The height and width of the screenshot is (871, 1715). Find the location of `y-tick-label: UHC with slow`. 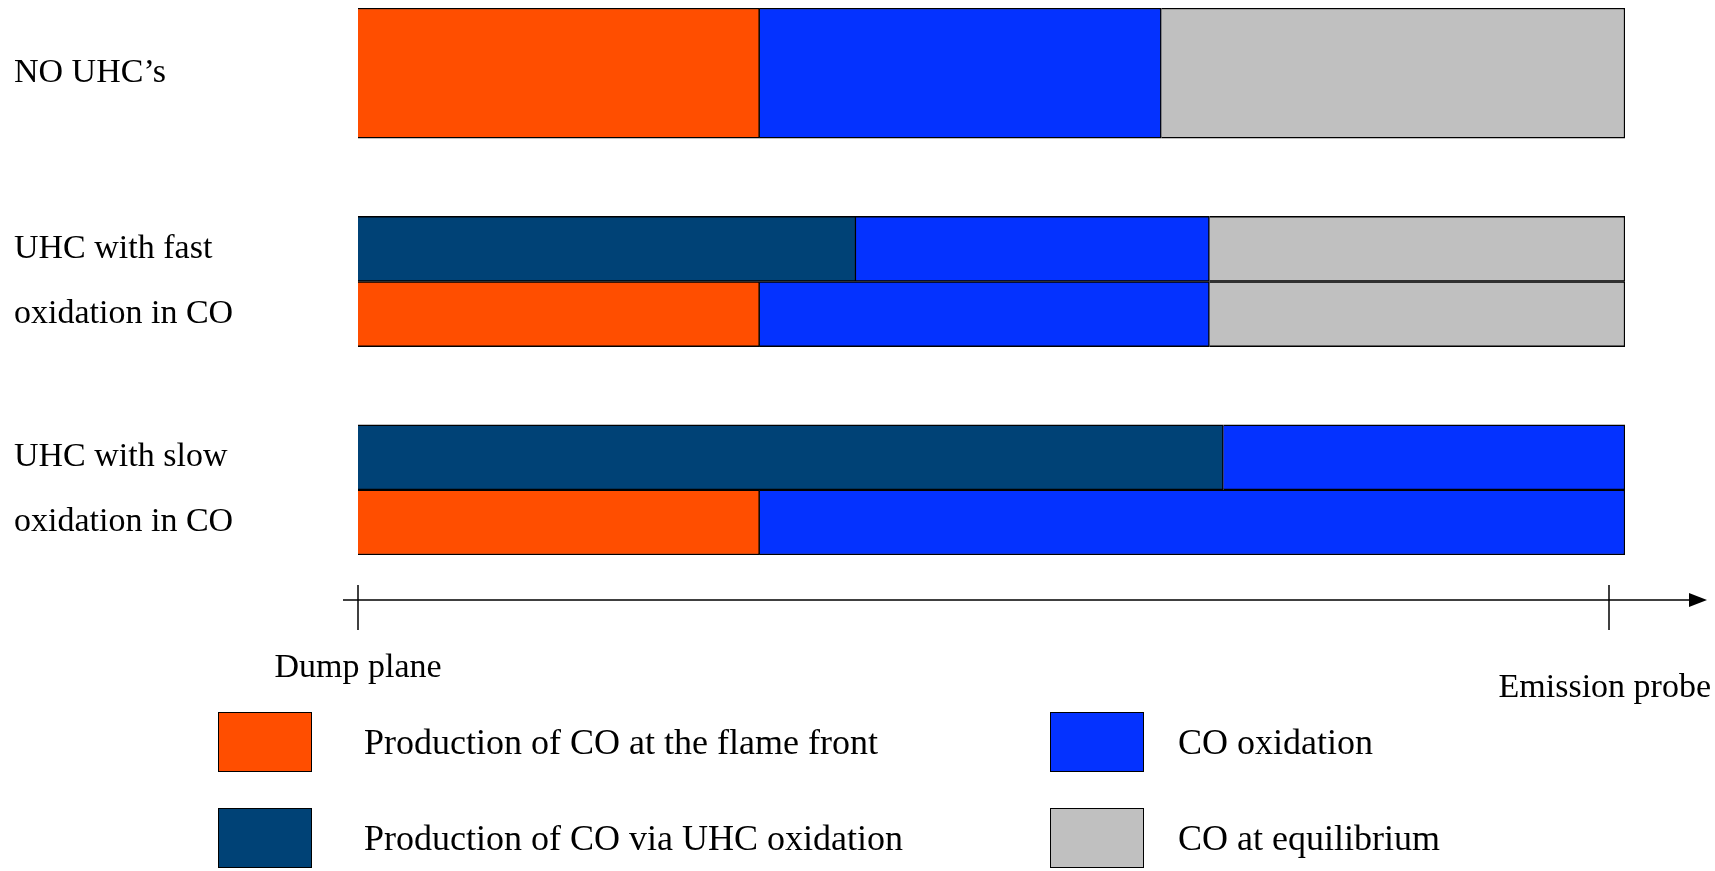

y-tick-label: UHC with slow is located at coordinates (121, 455).